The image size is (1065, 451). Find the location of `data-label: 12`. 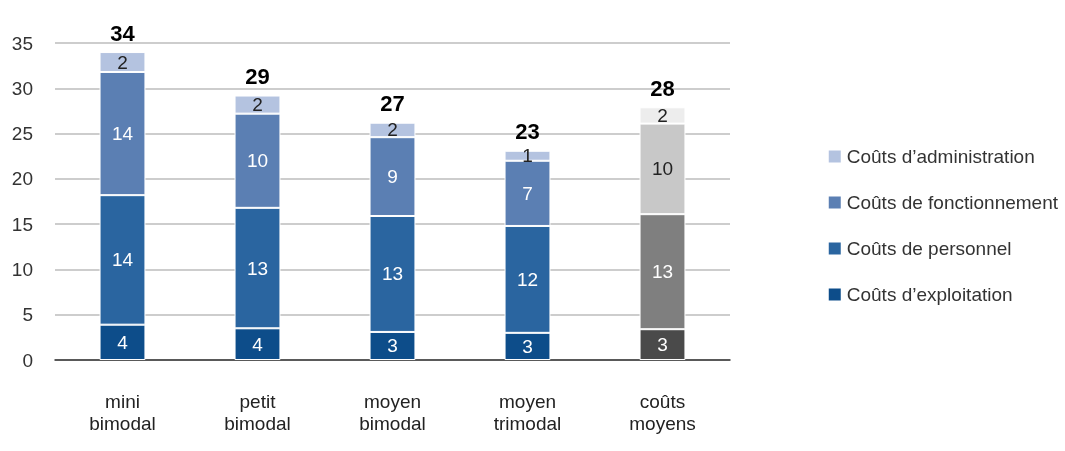

data-label: 12 is located at coordinates (527, 279).